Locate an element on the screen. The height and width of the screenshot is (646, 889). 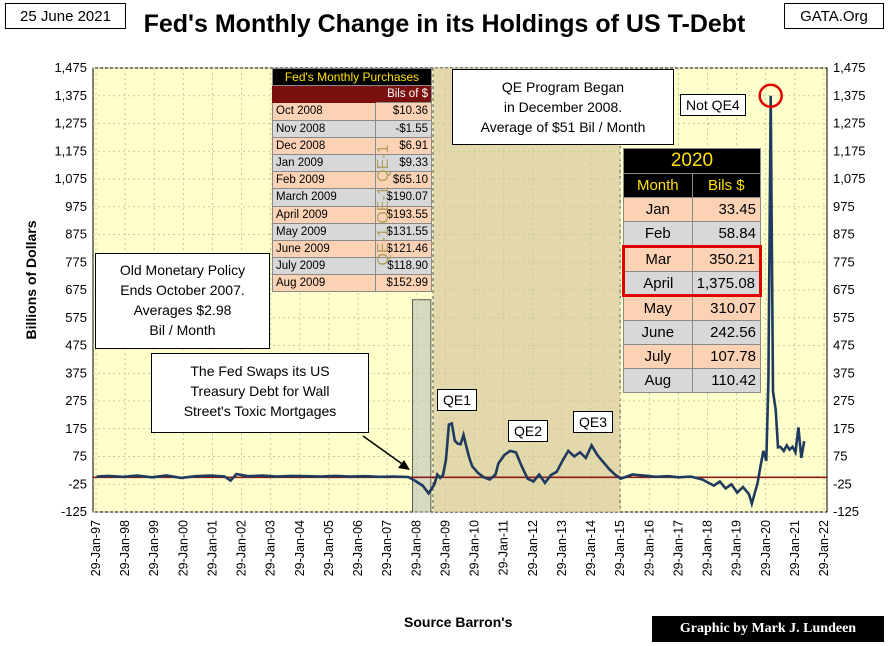
qe-program-line-2: in December 2008. is located at coordinates (563, 107).